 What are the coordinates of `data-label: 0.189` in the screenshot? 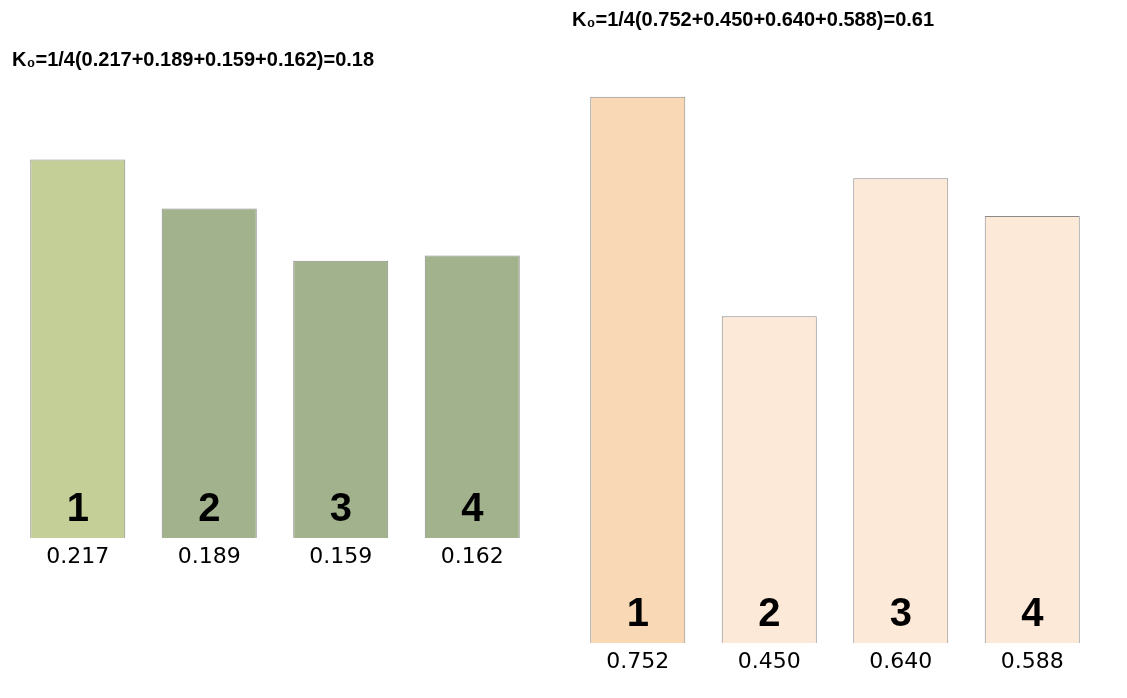 It's located at (209, 555).